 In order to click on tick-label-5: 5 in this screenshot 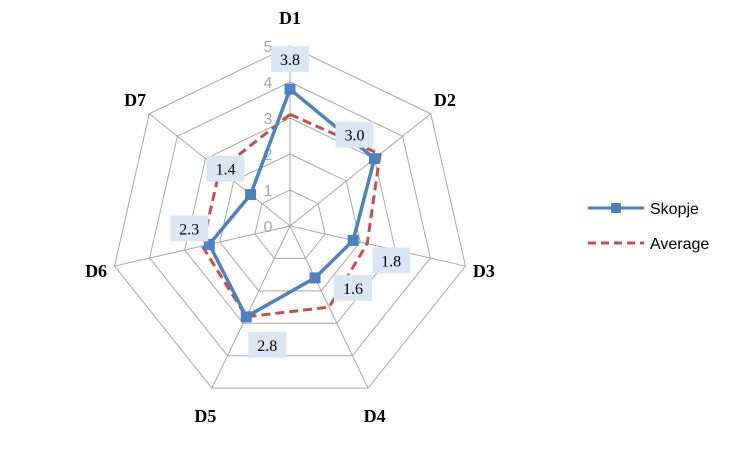, I will do `click(268, 47)`.